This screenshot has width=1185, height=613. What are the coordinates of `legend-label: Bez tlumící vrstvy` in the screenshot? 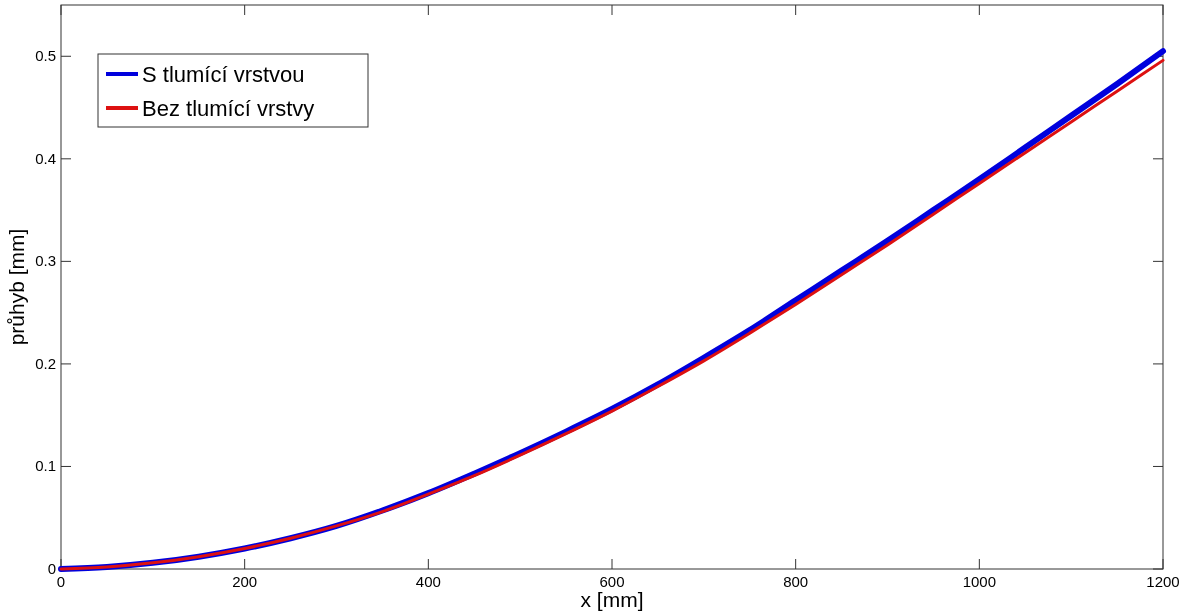 It's located at (228, 108).